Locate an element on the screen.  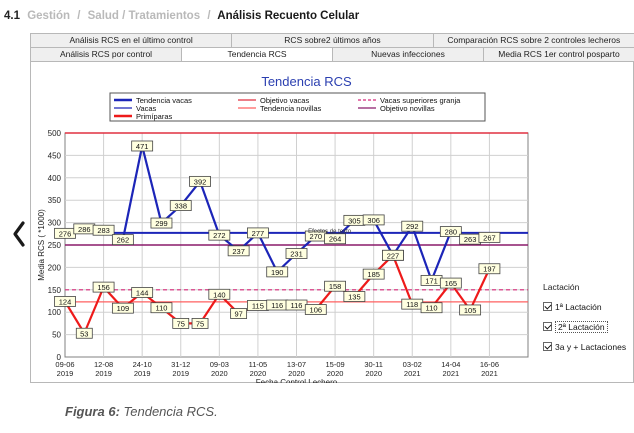
data-label: 267 is located at coordinates (489, 237).